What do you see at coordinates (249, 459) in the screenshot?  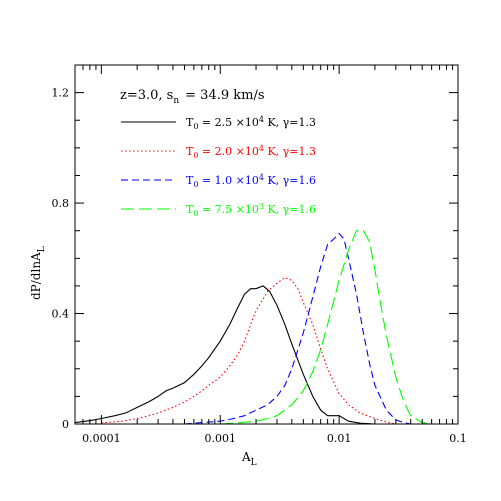 I see `x-axis-label: AL` at bounding box center [249, 459].